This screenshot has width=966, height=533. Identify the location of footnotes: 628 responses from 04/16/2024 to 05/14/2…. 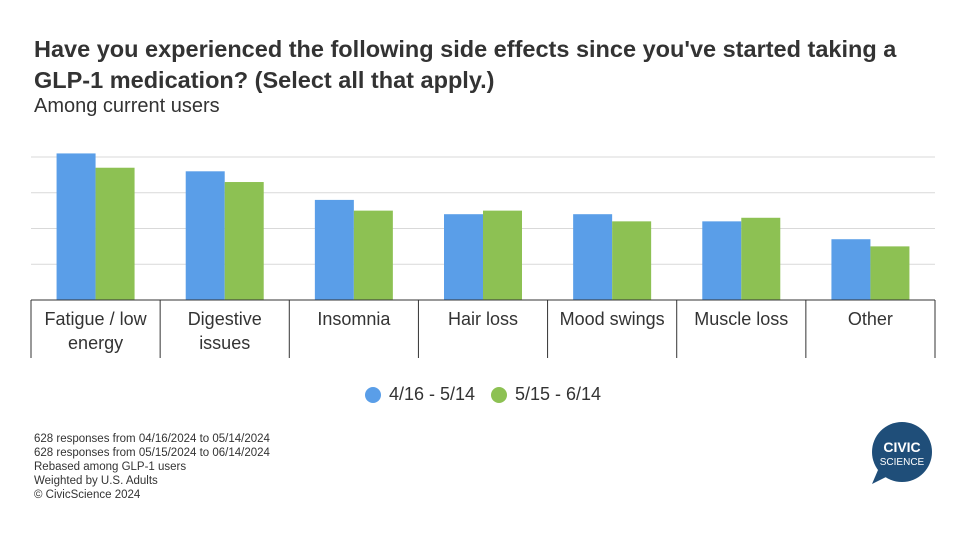
(152, 467).